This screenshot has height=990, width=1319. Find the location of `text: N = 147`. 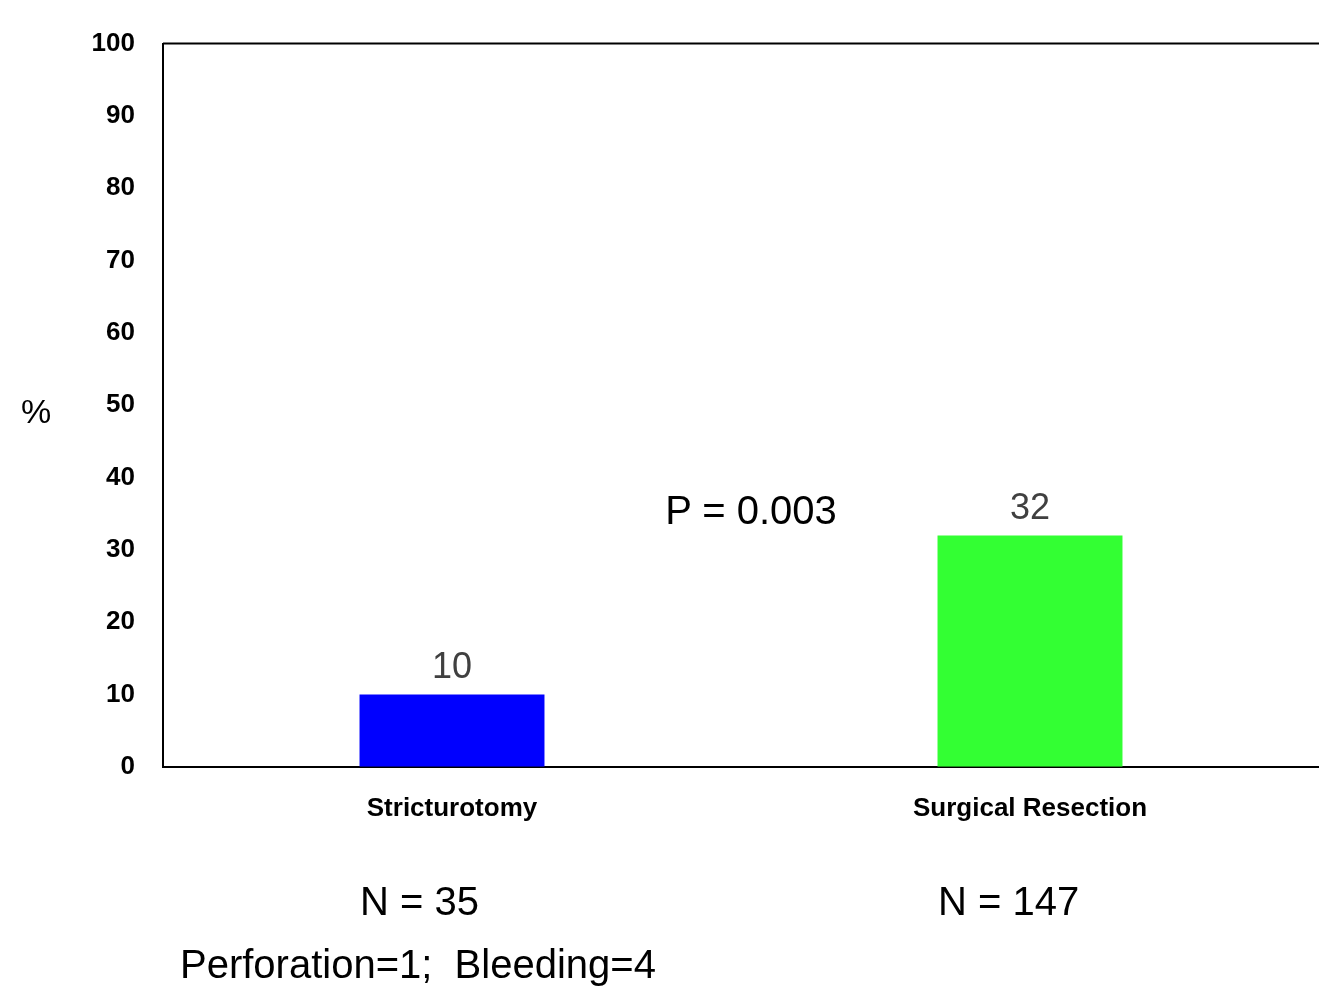

text: N = 147 is located at coordinates (1009, 901).